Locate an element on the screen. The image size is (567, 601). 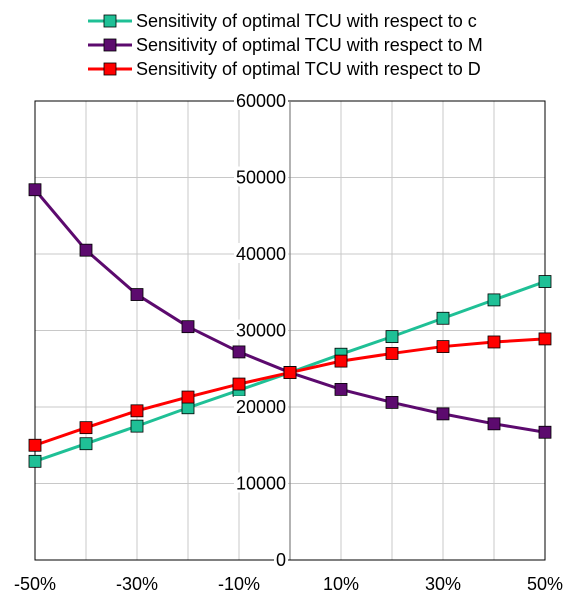
x-tick-label: 10% is located at coordinates (341, 584).